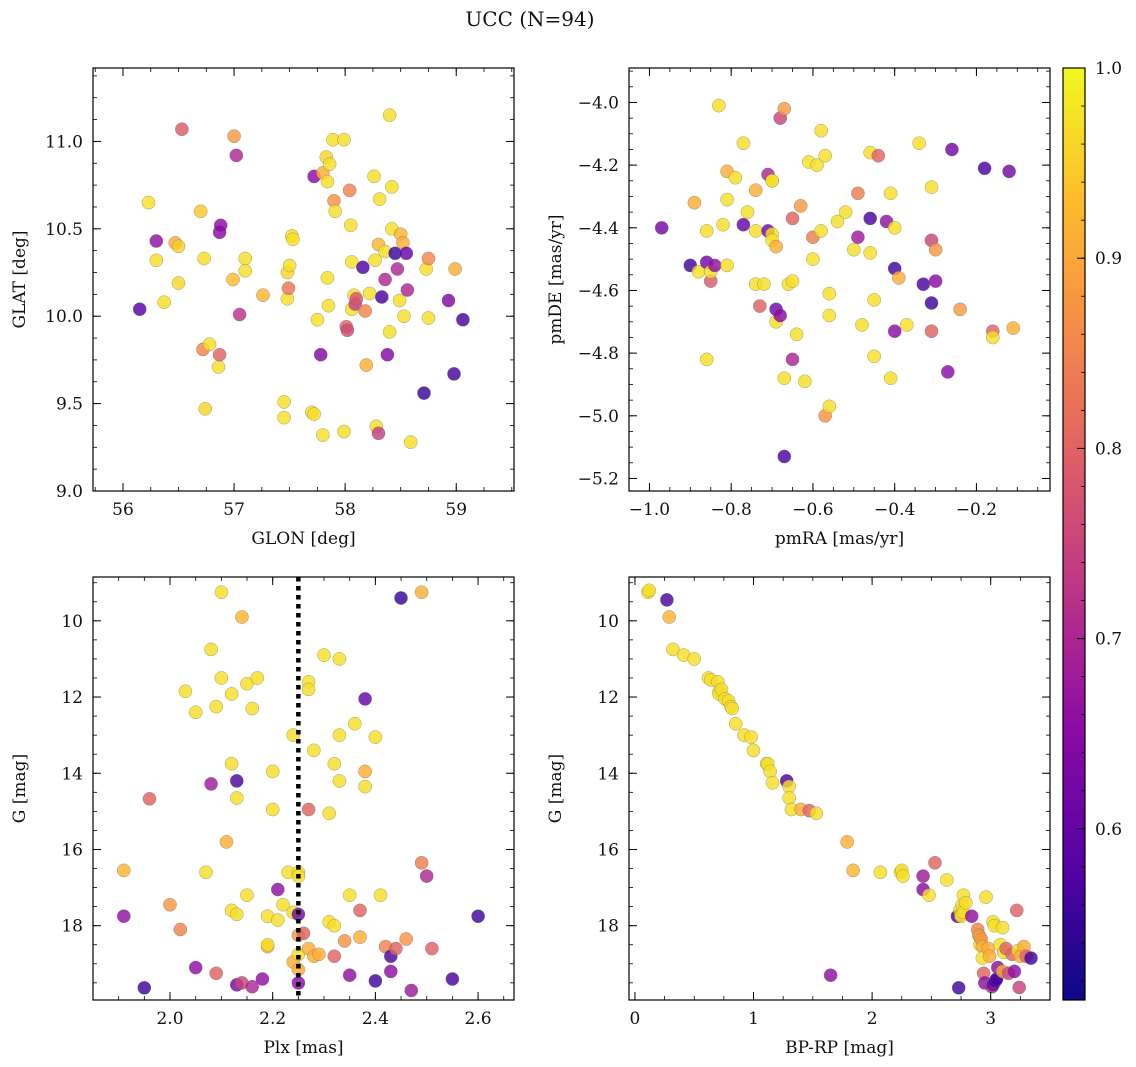 This screenshot has width=1136, height=1067. What do you see at coordinates (839, 539) in the screenshot?
I see `x-axis-label: pmRA [mas/yr]` at bounding box center [839, 539].